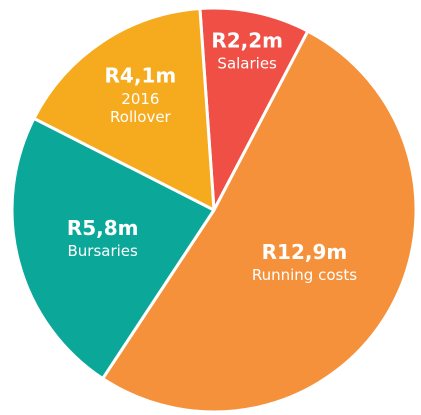 Image resolution: width=421 pixels, height=415 pixels. I want to click on category-label: Bursaries, so click(103, 251).